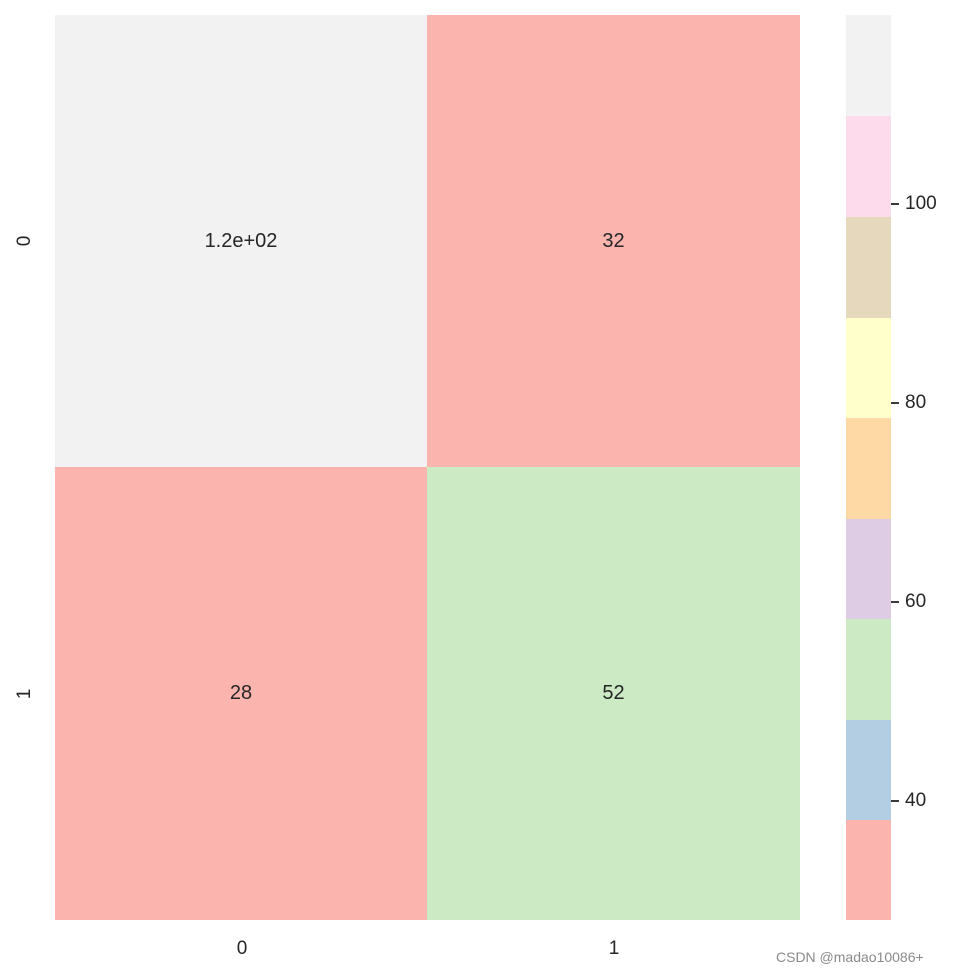  I want to click on cell-annotation: 32, so click(613, 240).